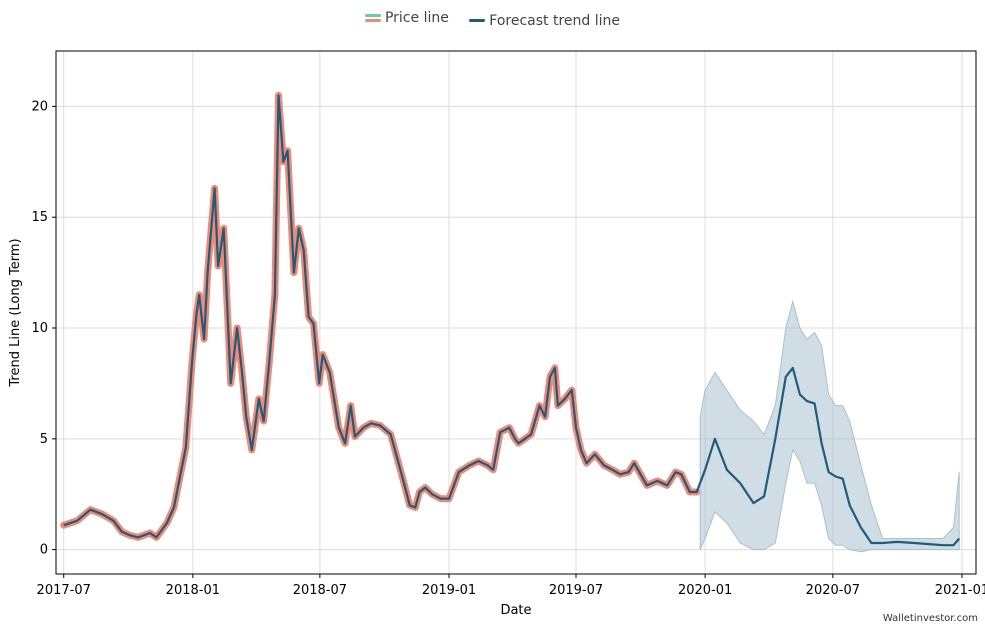  Describe the element at coordinates (64, 590) in the screenshot. I see `x-tick-label: 2017-07` at that location.